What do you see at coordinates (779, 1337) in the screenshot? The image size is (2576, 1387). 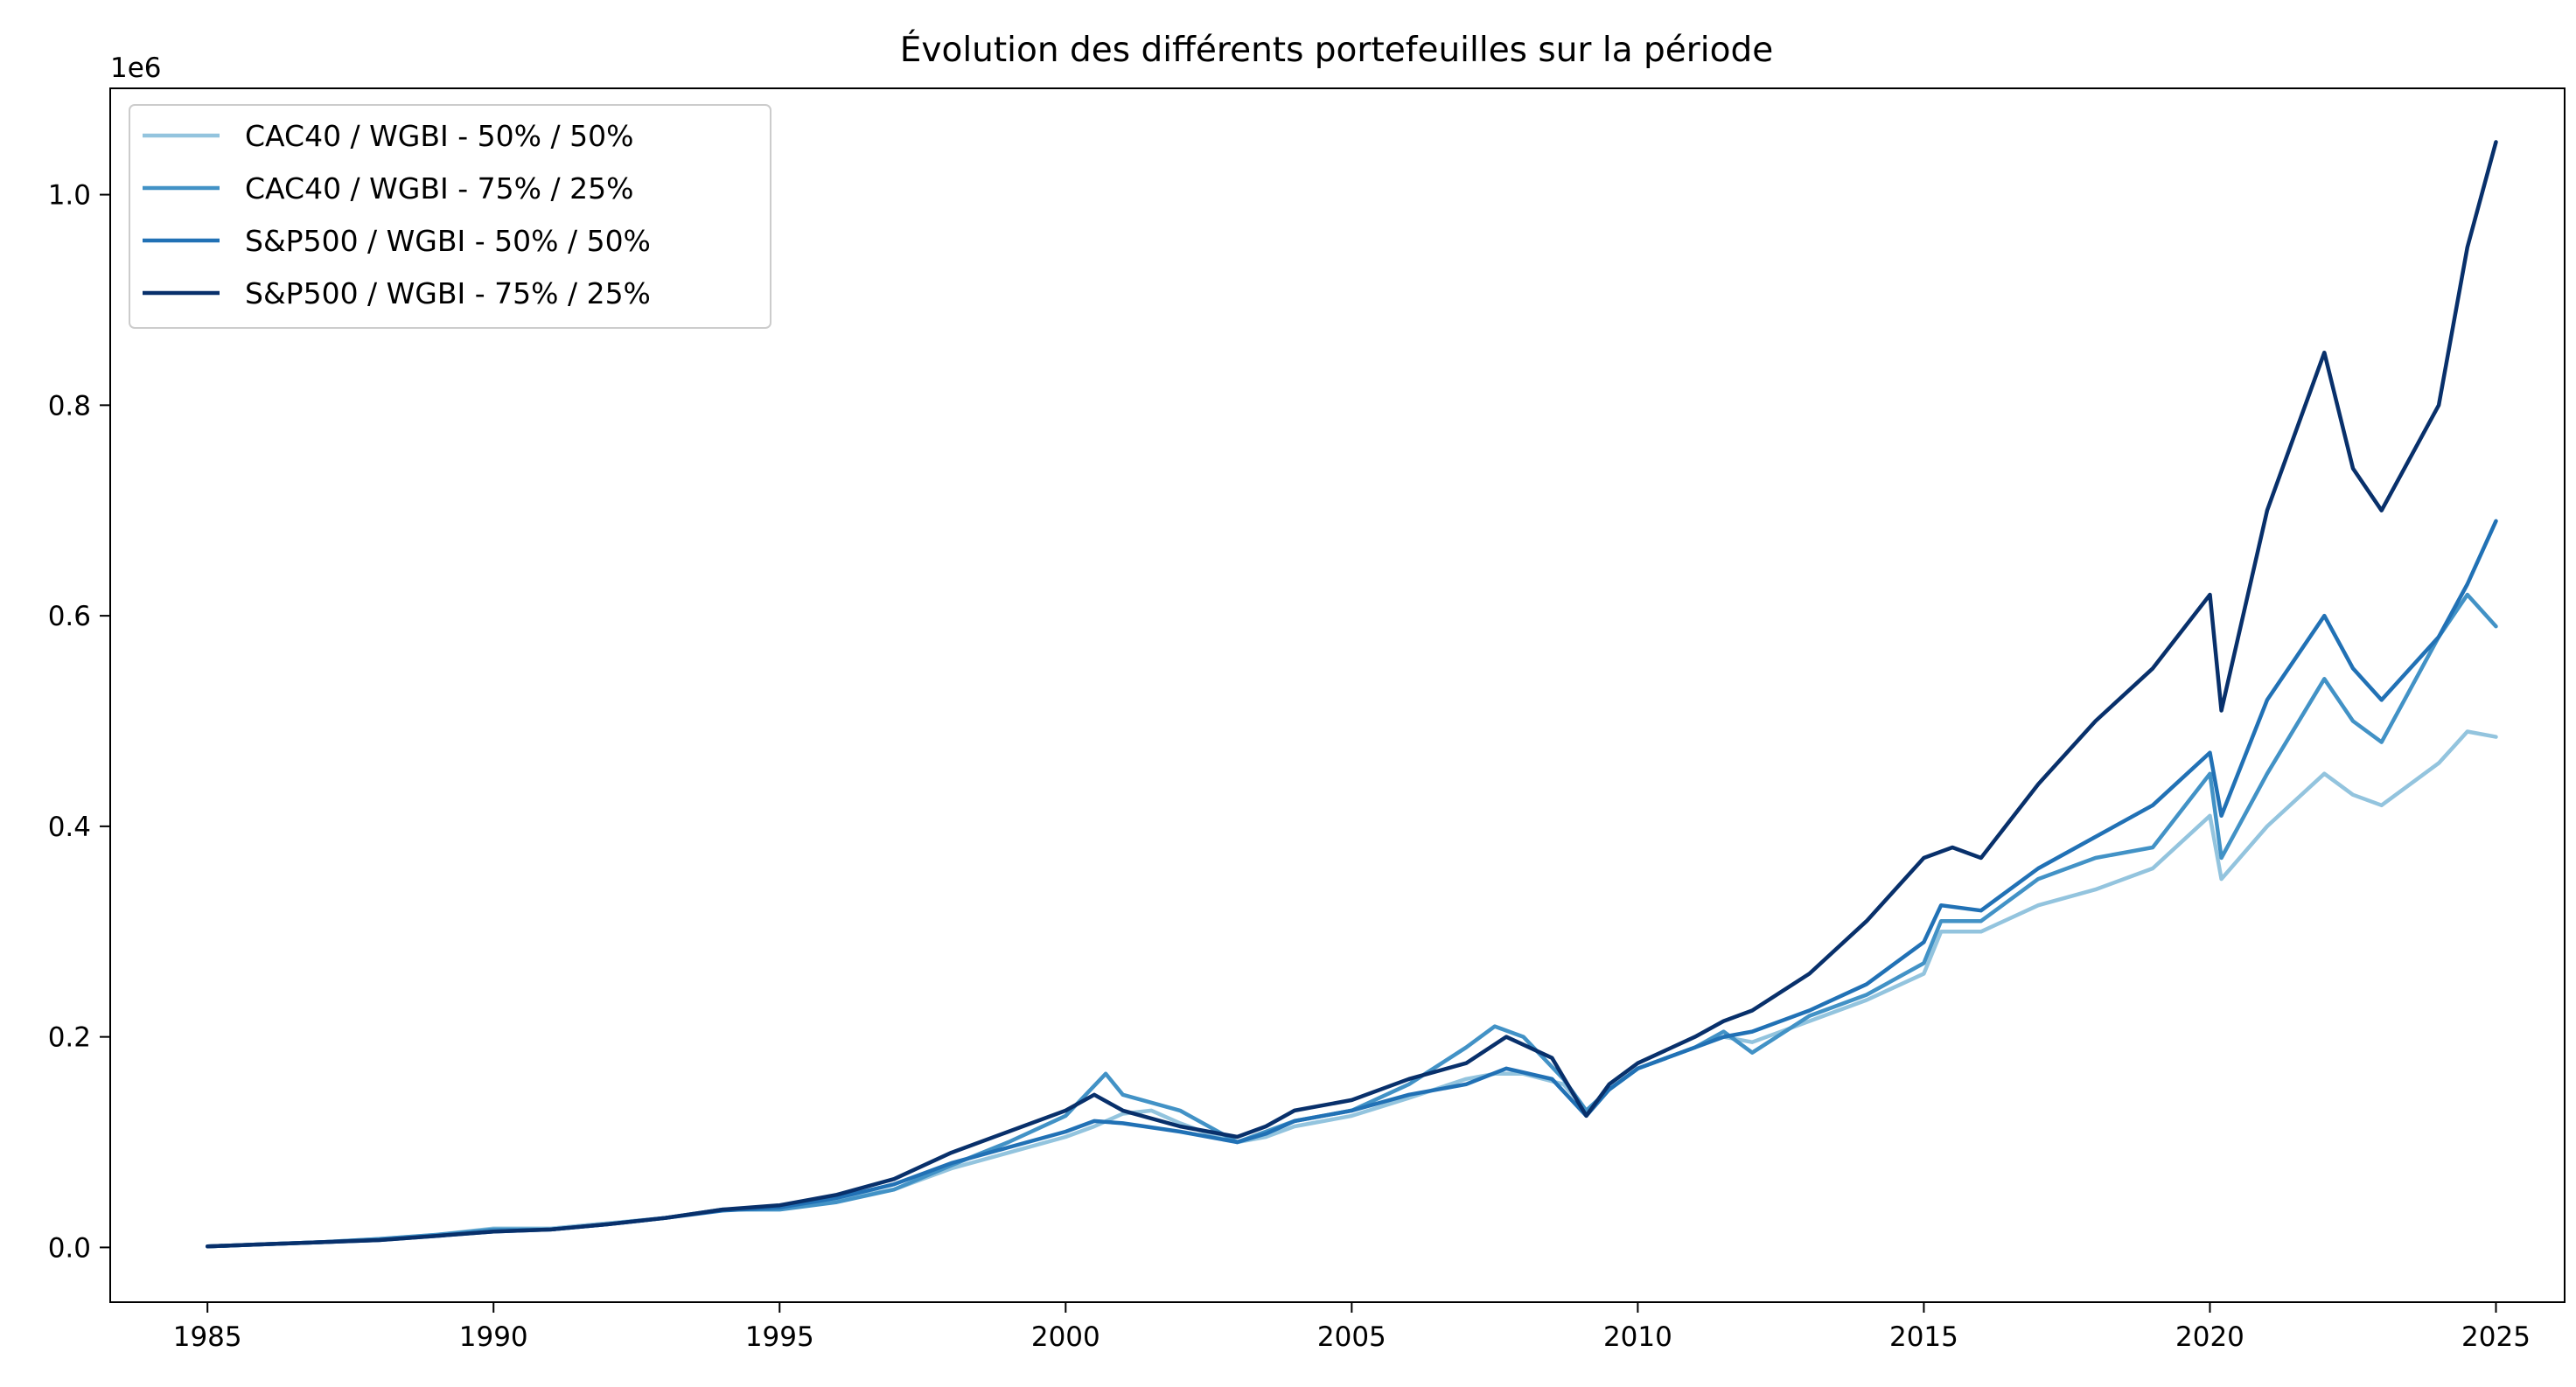 I see `x-tick-label: 1995` at bounding box center [779, 1337].